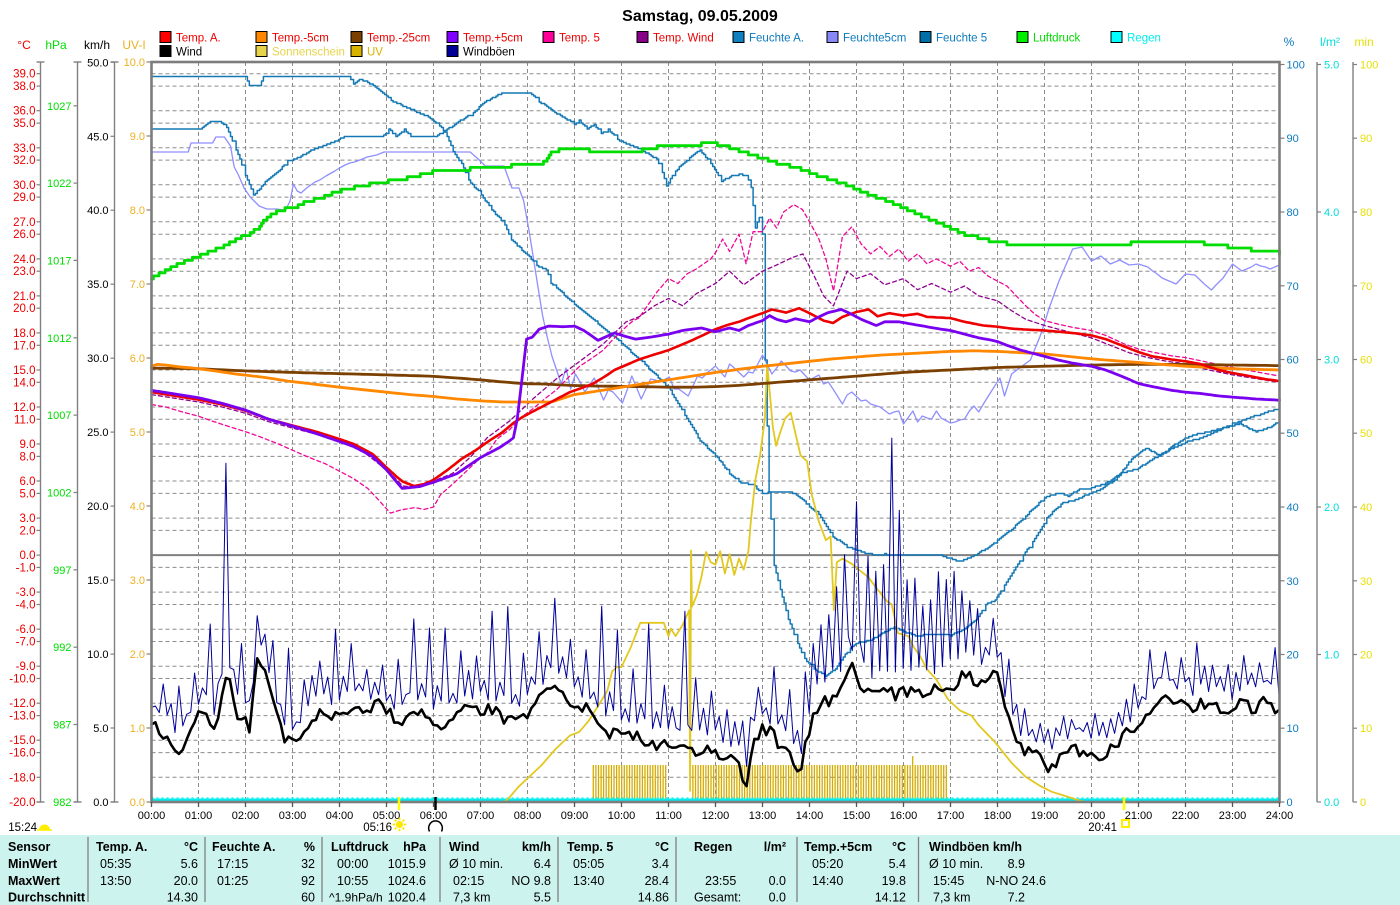 This screenshot has height=905, width=1400. I want to click on svg-text: Temp.-5cm, so click(300, 39).